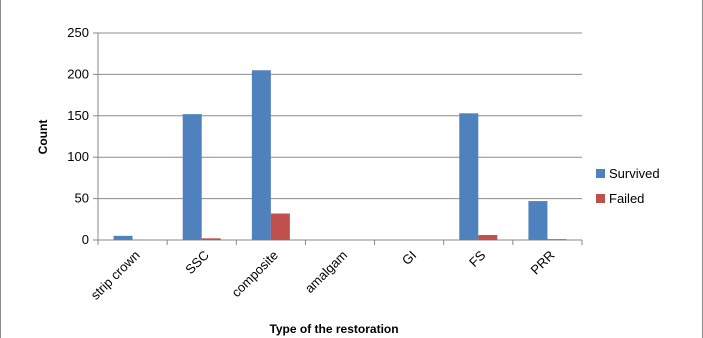 Image resolution: width=703 pixels, height=338 pixels. What do you see at coordinates (211, 239) in the screenshot?
I see `bar-failed-ssc` at bounding box center [211, 239].